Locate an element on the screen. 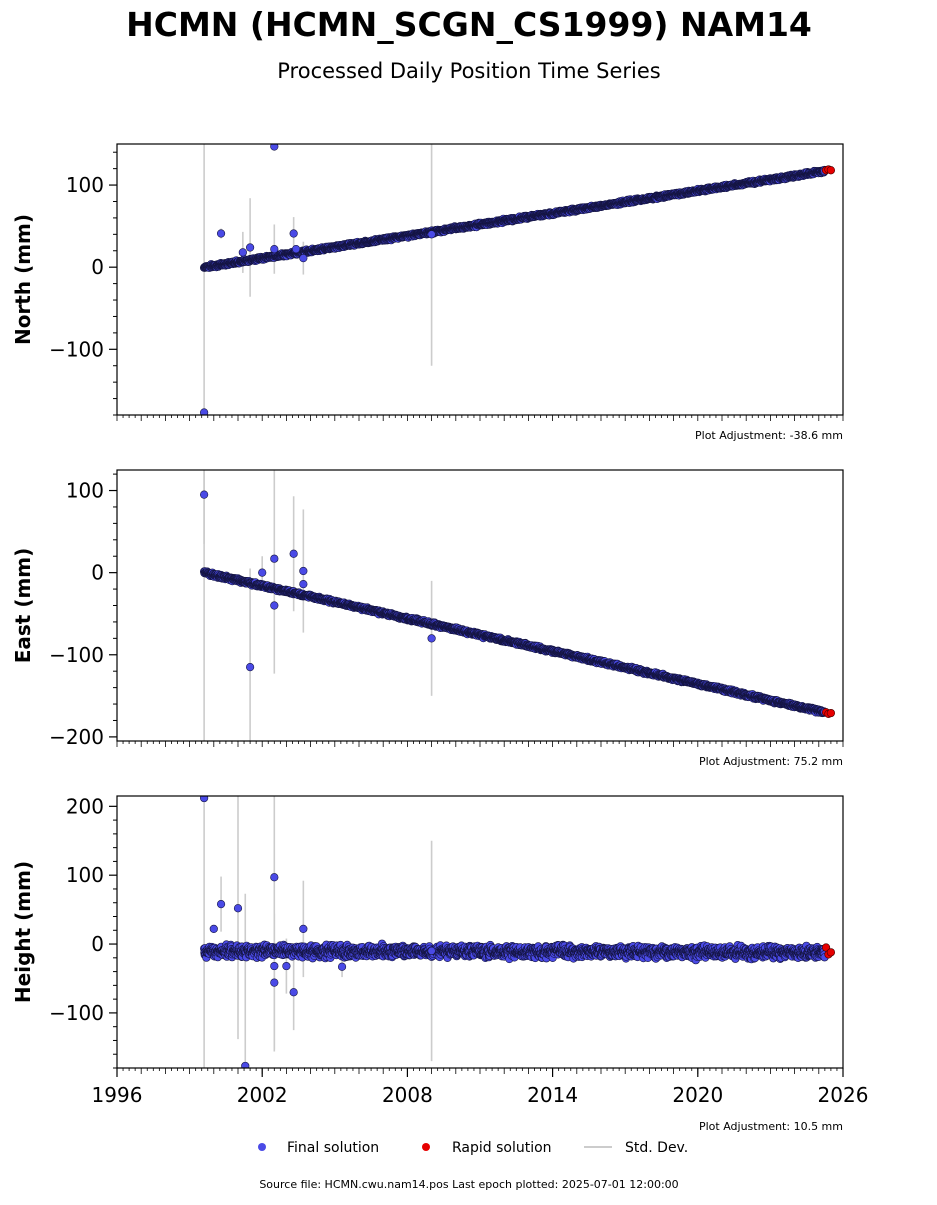  plot-adjustment-label: Plot Adjustment: -38.6 mm is located at coordinates (769, 435).